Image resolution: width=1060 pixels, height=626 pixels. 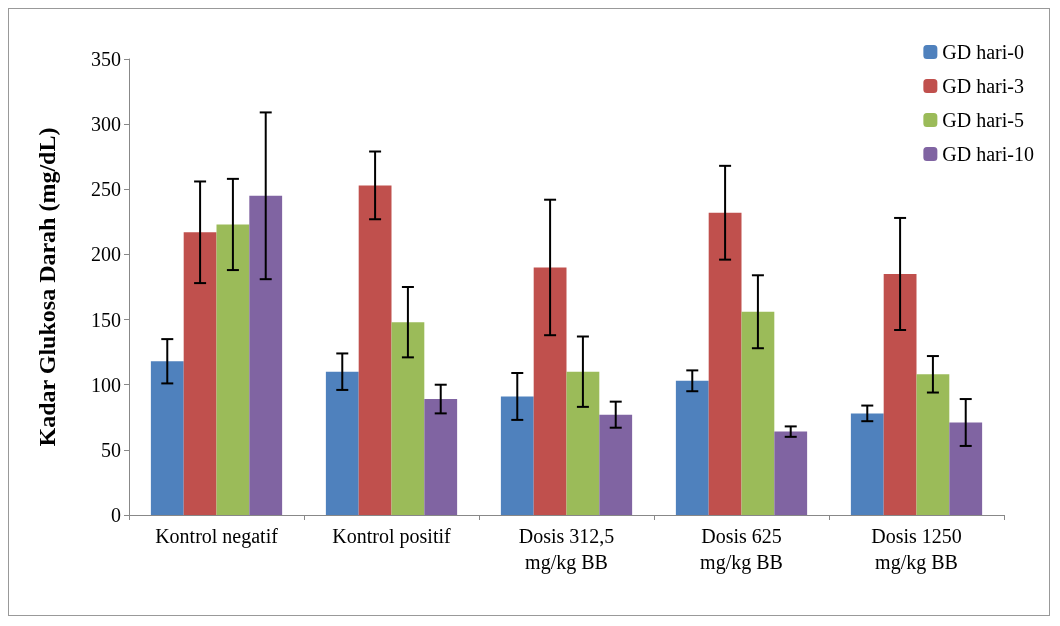 I want to click on x-tick-label: Kontrol positif, so click(x=391, y=536).